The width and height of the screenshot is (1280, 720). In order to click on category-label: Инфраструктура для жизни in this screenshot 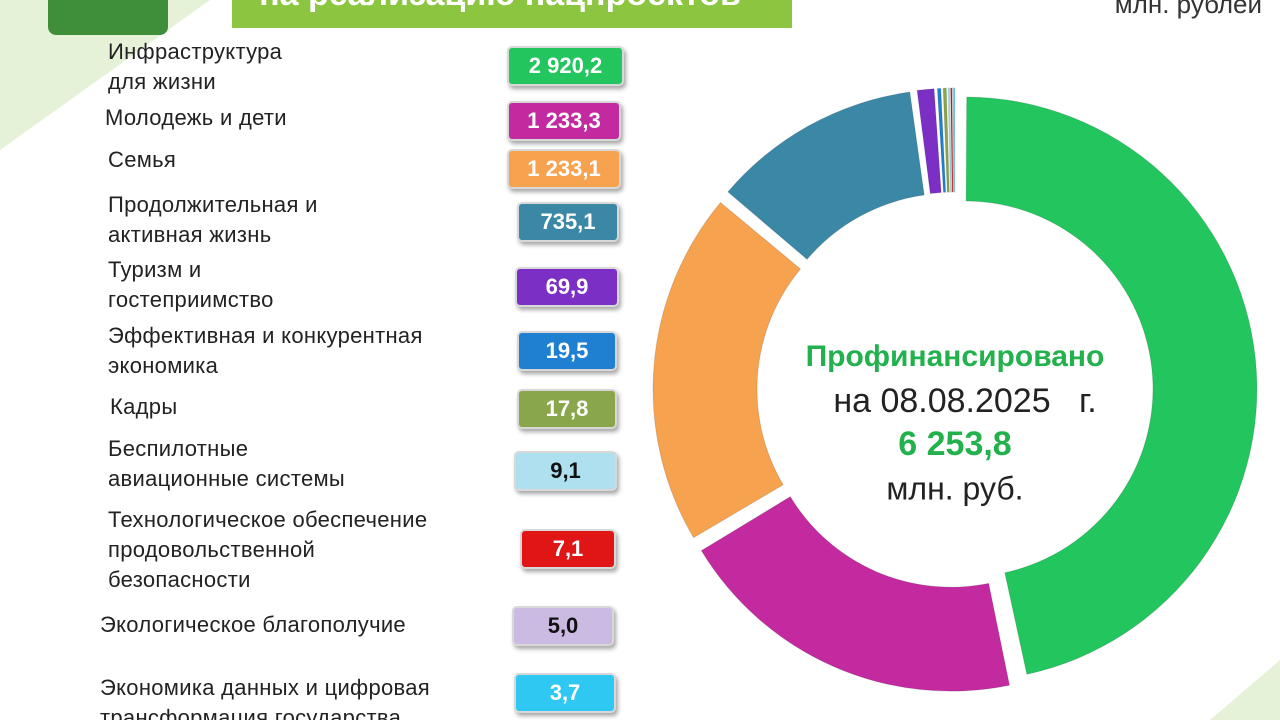, I will do `click(195, 66)`.